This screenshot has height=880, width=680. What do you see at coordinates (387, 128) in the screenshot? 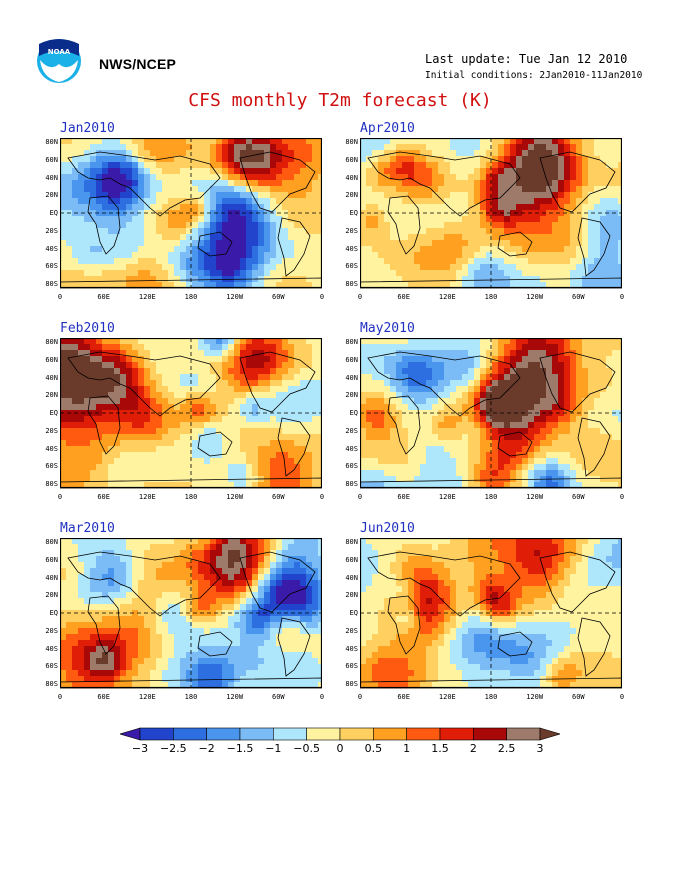
I see `panel-month-label: Apr2010` at bounding box center [387, 128].